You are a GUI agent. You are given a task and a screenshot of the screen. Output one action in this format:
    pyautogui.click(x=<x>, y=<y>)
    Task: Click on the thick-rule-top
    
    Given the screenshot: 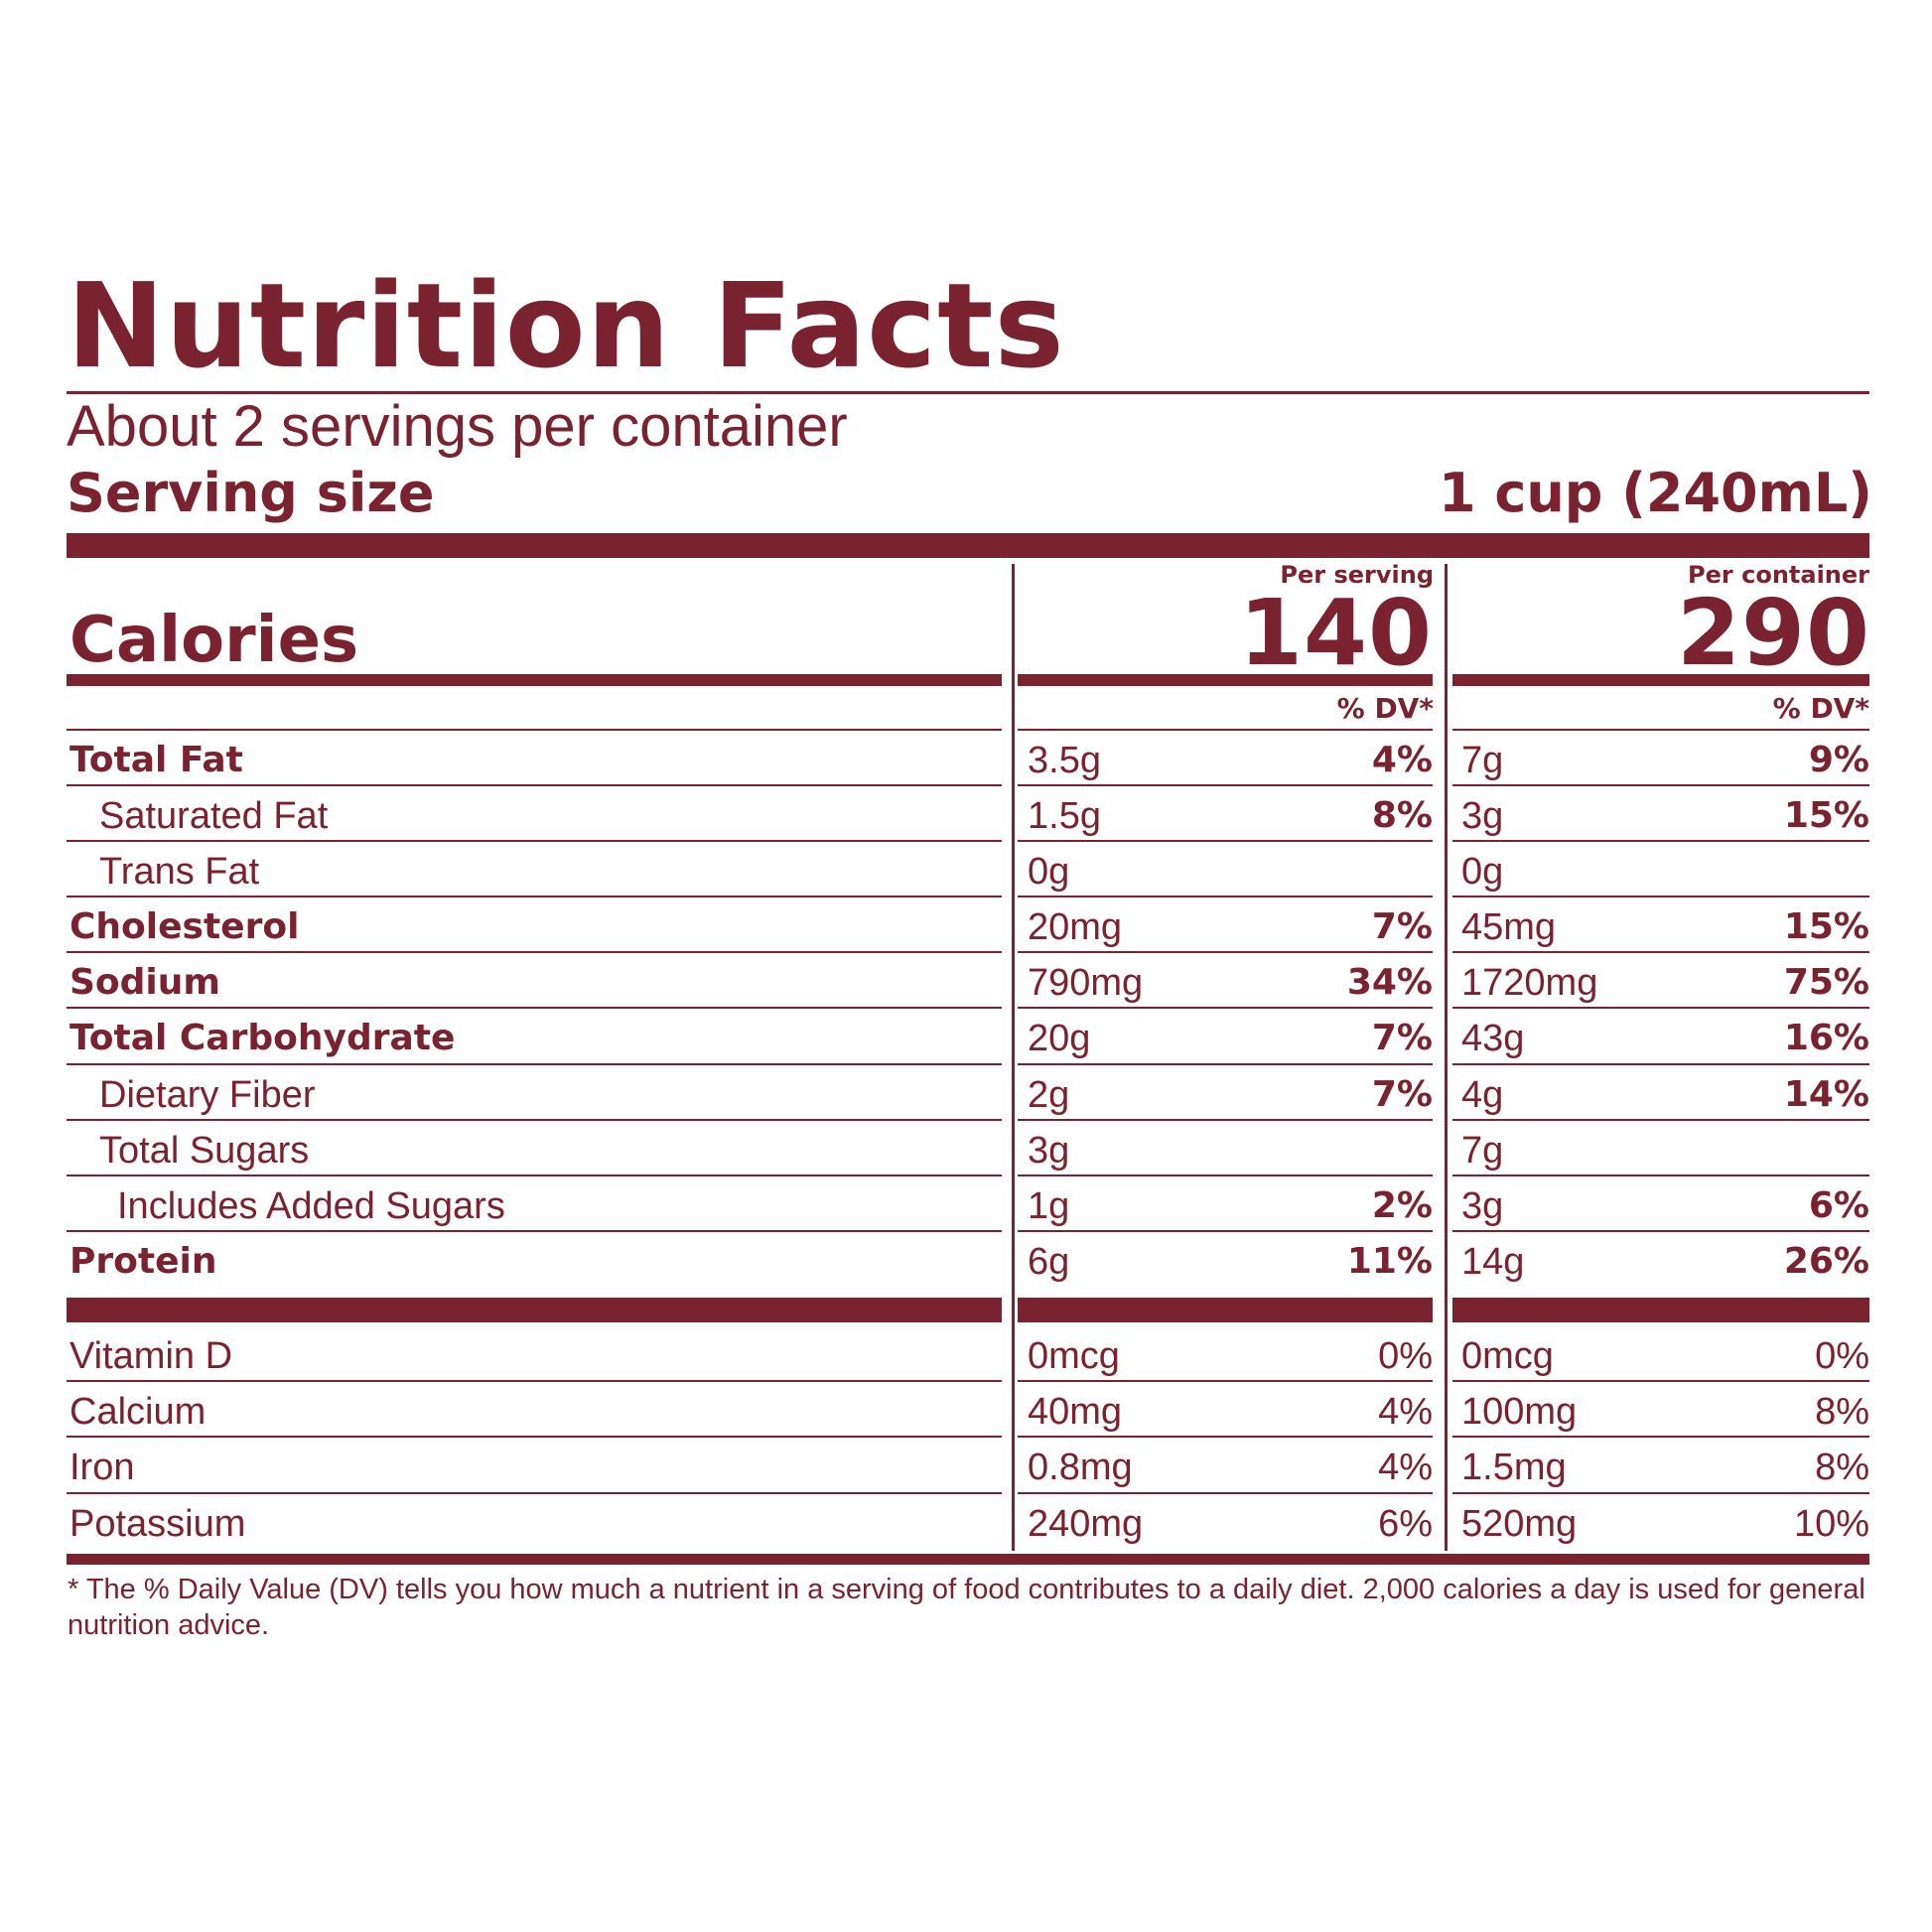 What is the action you would take?
    pyautogui.click(x=968, y=545)
    